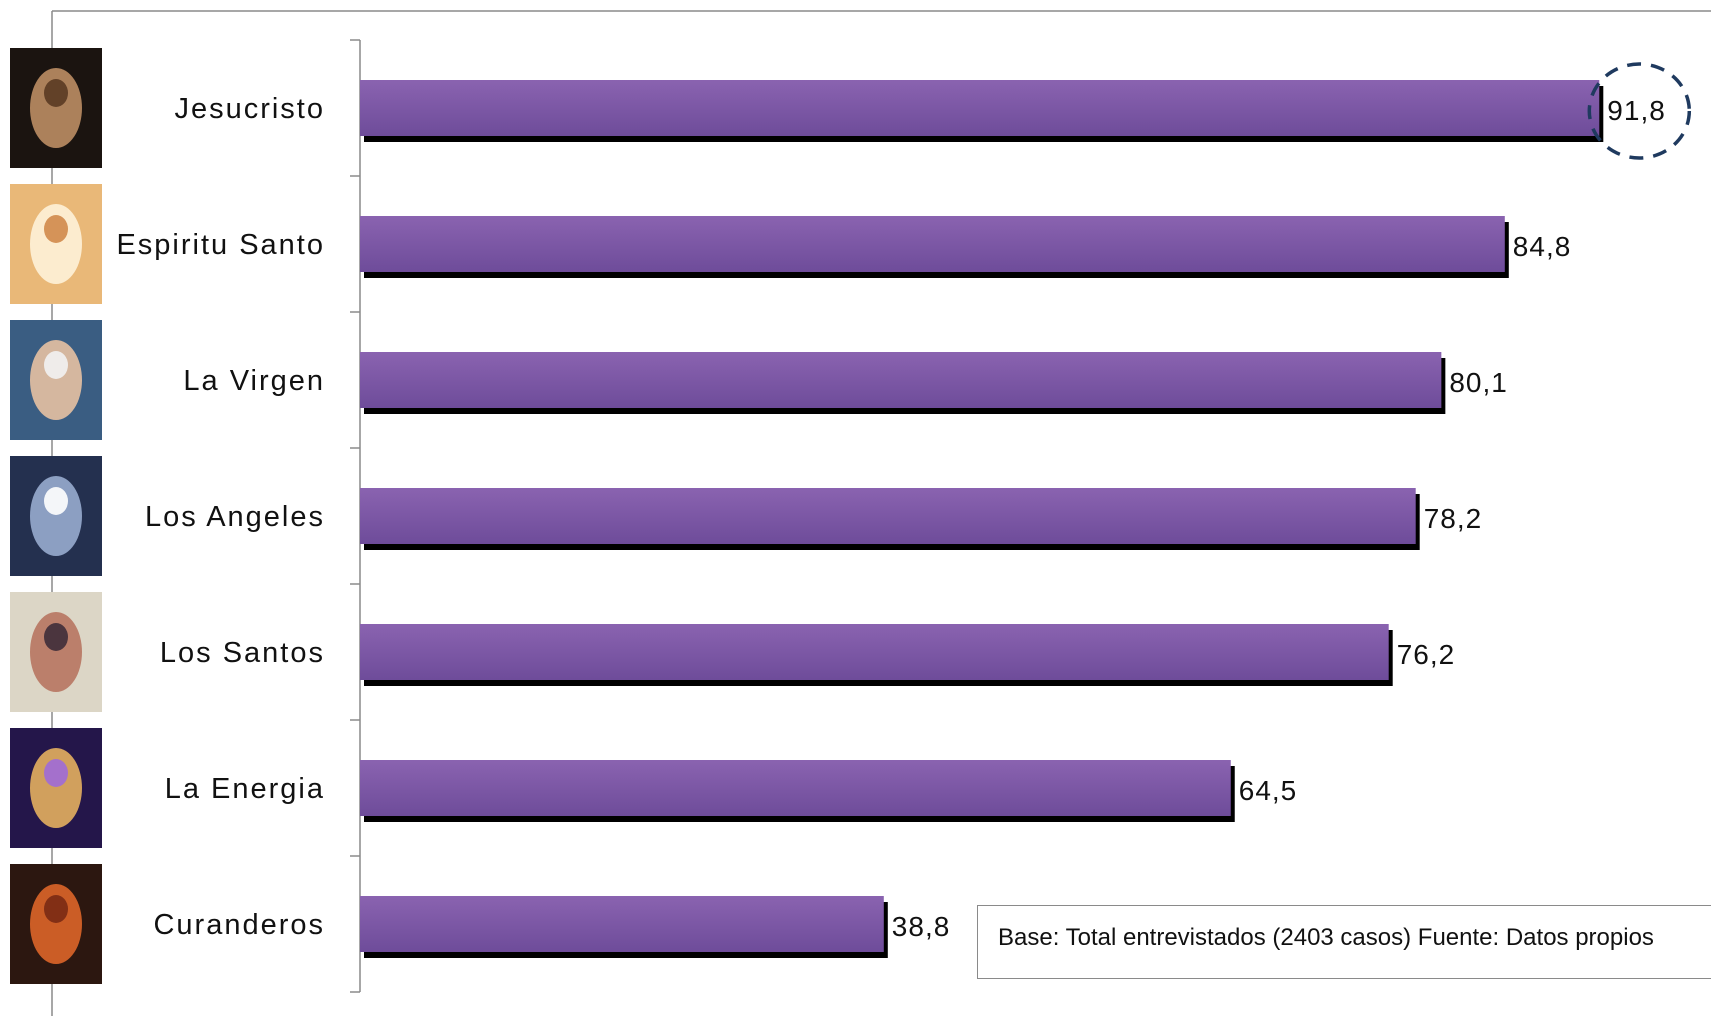  Describe the element at coordinates (1542, 246) in the screenshot. I see `value-label: 84,8` at that location.